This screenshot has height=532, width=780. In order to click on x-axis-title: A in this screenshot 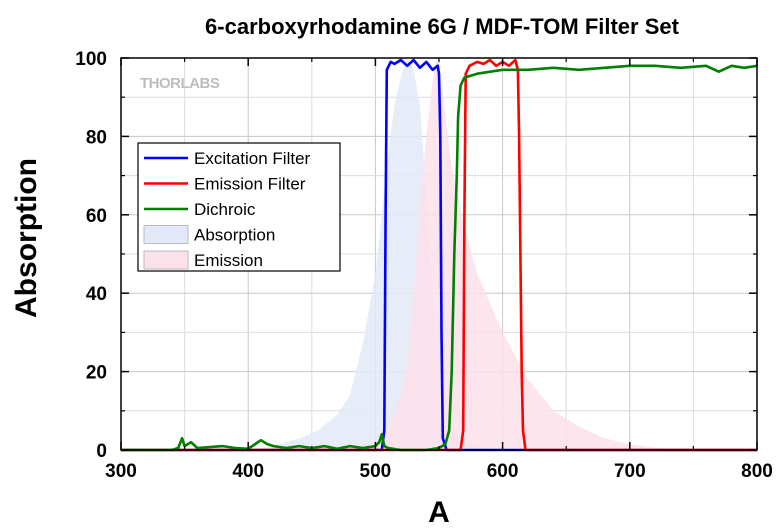, I will do `click(439, 512)`.